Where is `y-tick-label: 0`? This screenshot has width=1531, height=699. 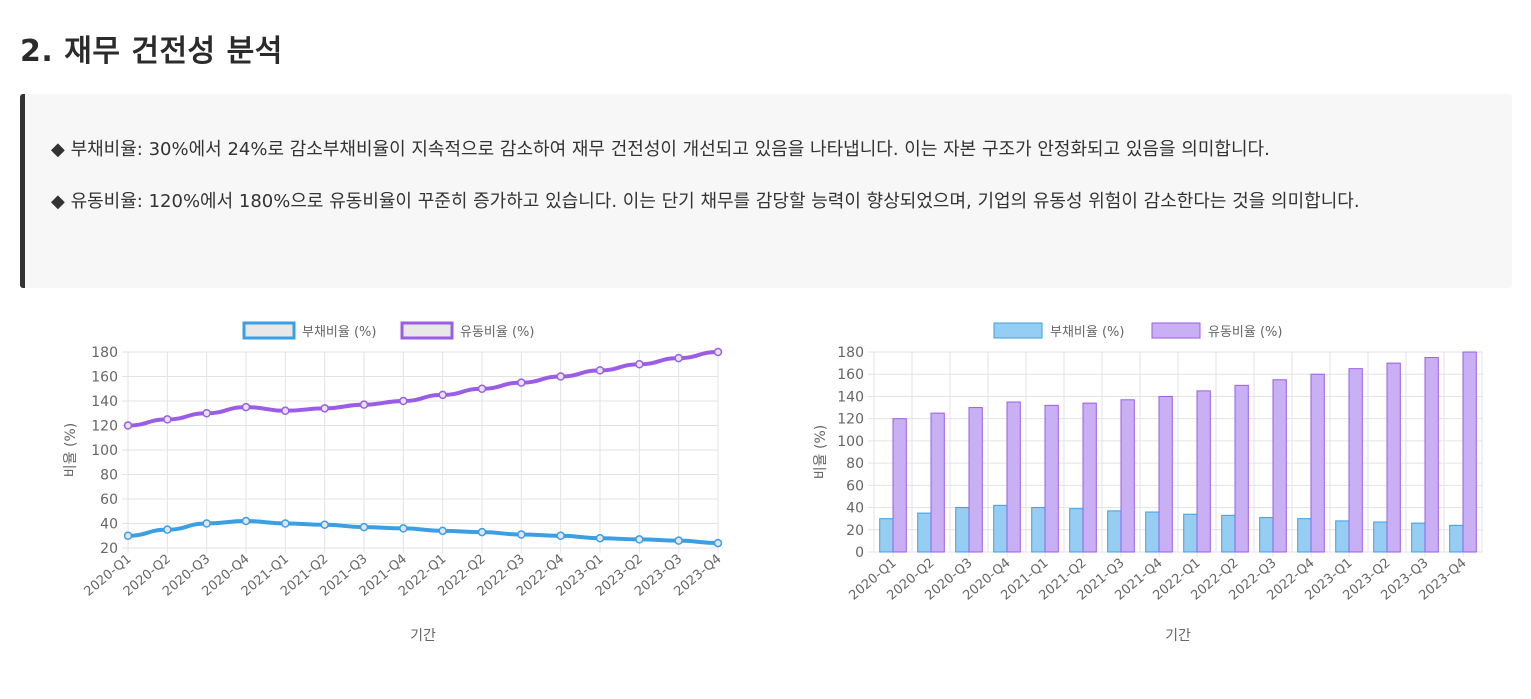 y-tick-label: 0 is located at coordinates (859, 553).